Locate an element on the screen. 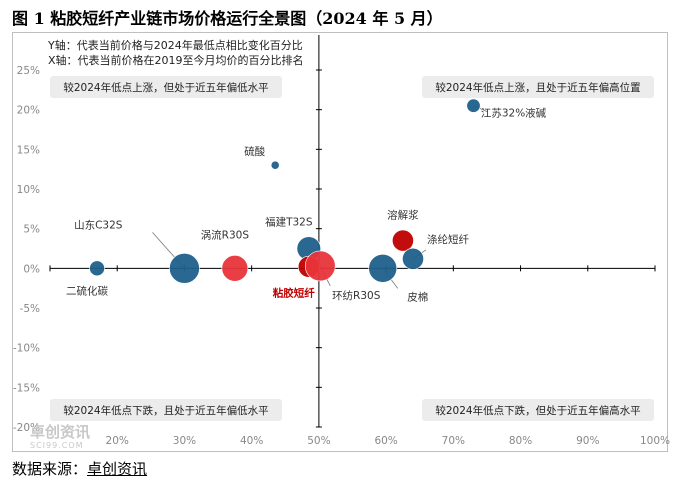 This screenshot has width=680, height=488. x-tick-label: 80% is located at coordinates (520, 441).